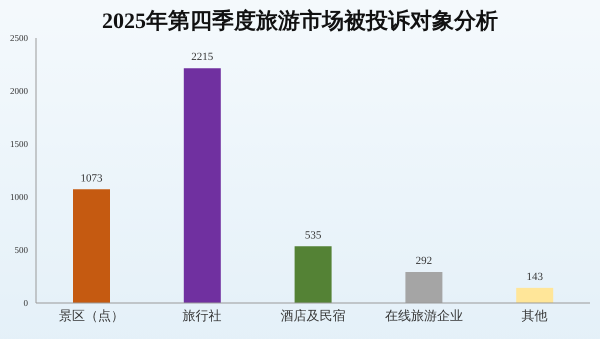  Describe the element at coordinates (535, 316) in the screenshot. I see `x-tick-label: 其他` at that location.